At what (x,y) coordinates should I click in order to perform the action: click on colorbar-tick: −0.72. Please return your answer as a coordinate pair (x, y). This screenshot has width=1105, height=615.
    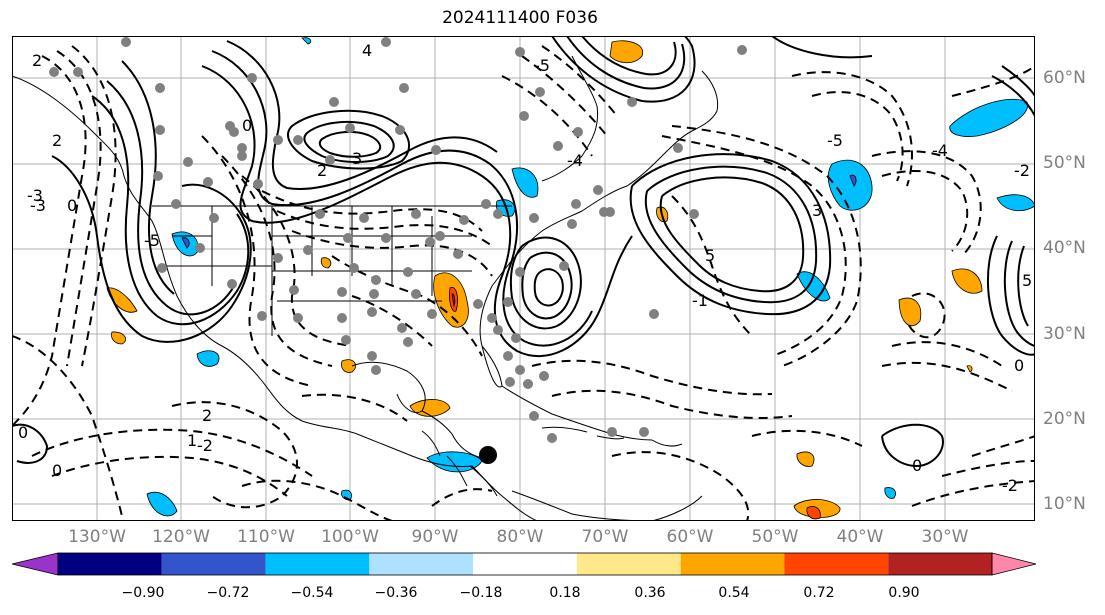
    Looking at the image, I should click on (228, 593).